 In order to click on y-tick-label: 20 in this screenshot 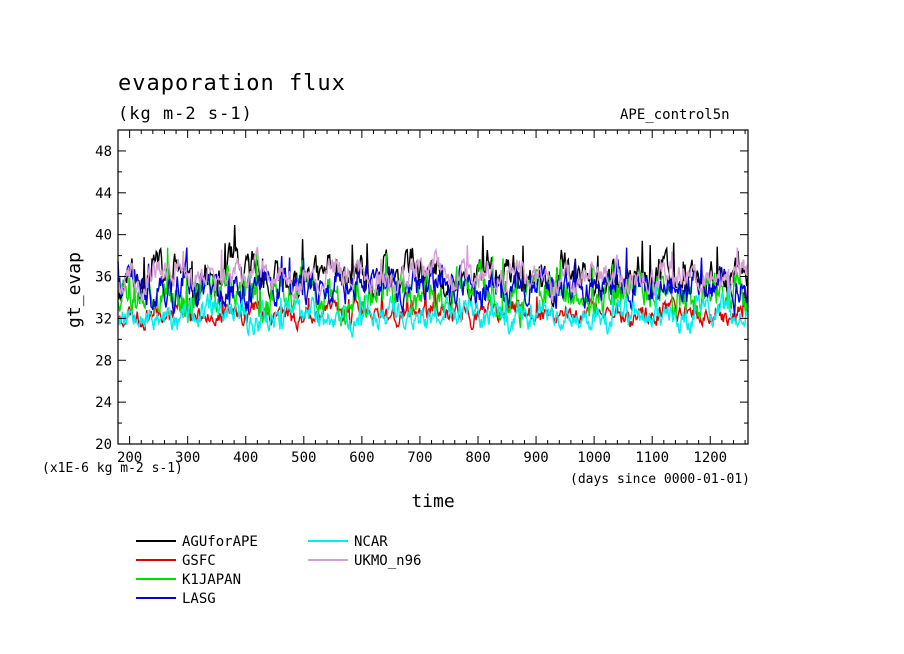, I will do `click(103, 445)`.